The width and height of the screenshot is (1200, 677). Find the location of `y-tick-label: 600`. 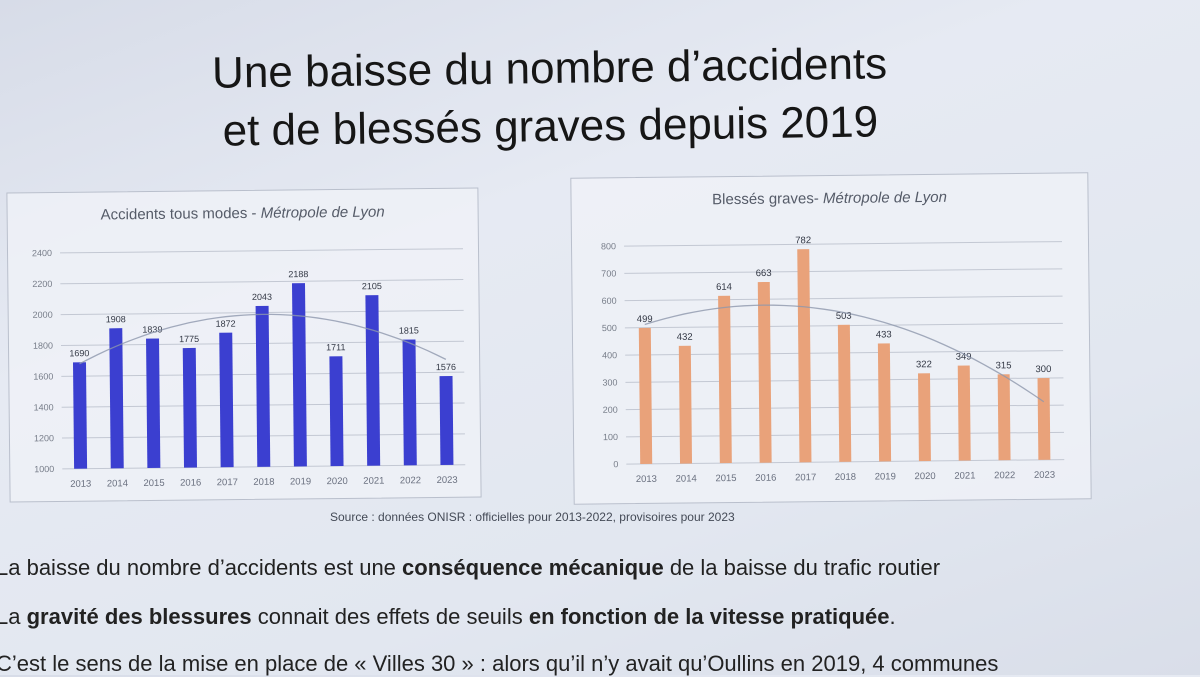

y-tick-label: 600 is located at coordinates (609, 301).